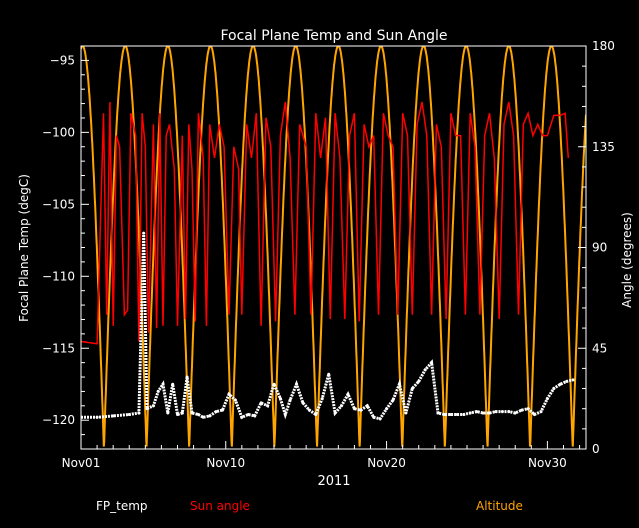  What do you see at coordinates (596, 449) in the screenshot?
I see `y-right-tick-label: 0` at bounding box center [596, 449].